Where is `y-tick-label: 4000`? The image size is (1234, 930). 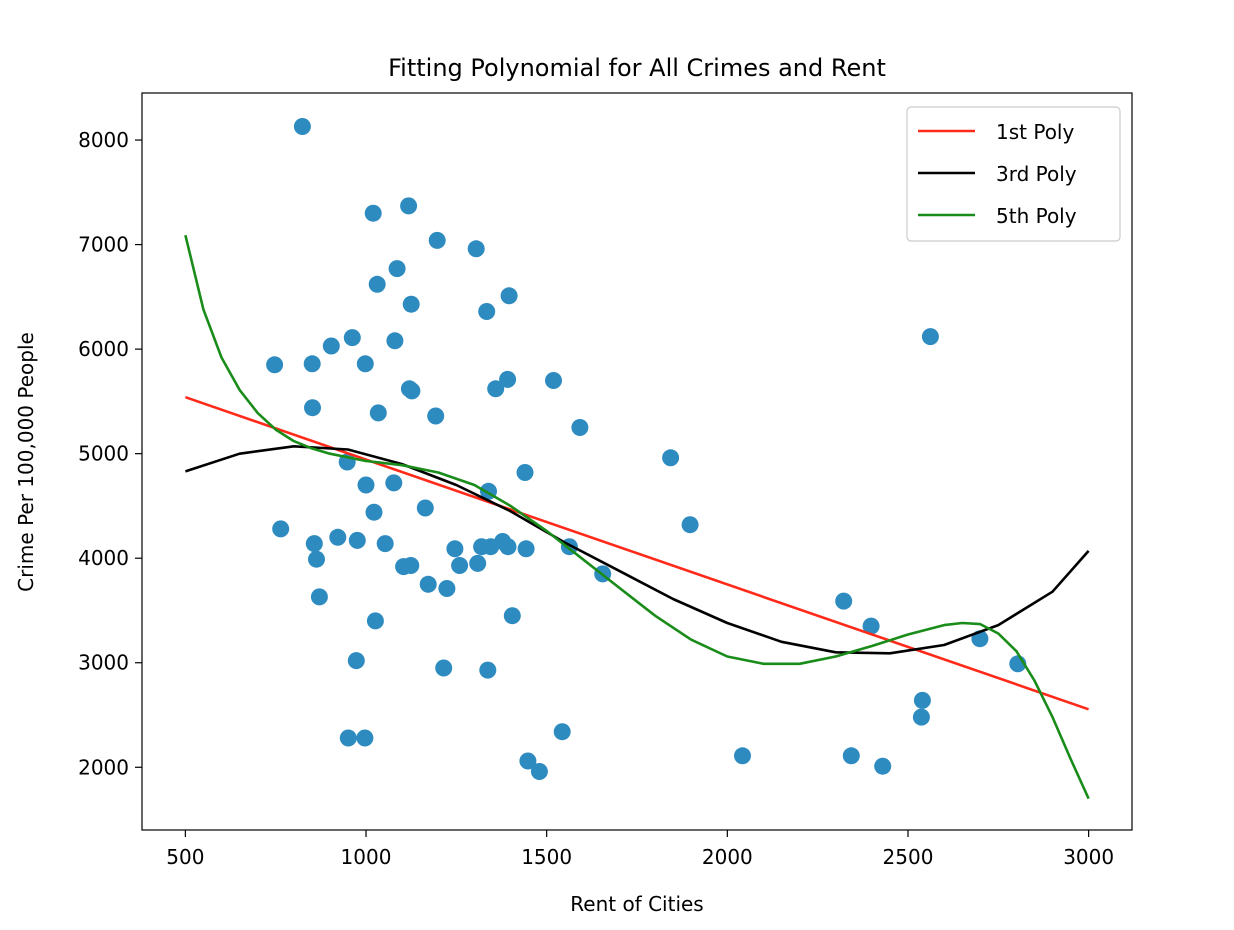
y-tick-label: 4000 is located at coordinates (103, 558).